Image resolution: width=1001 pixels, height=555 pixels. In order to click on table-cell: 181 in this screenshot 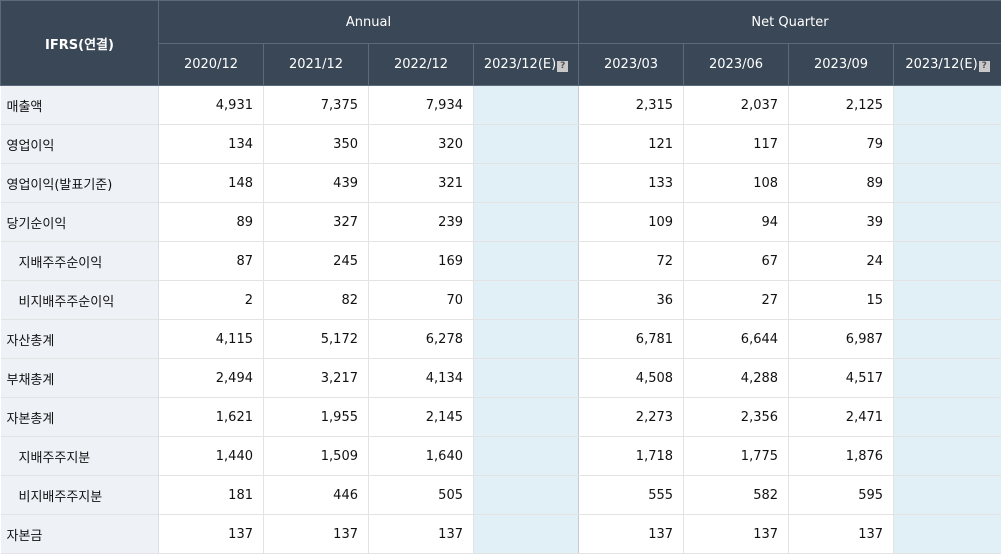, I will do `click(211, 495)`.